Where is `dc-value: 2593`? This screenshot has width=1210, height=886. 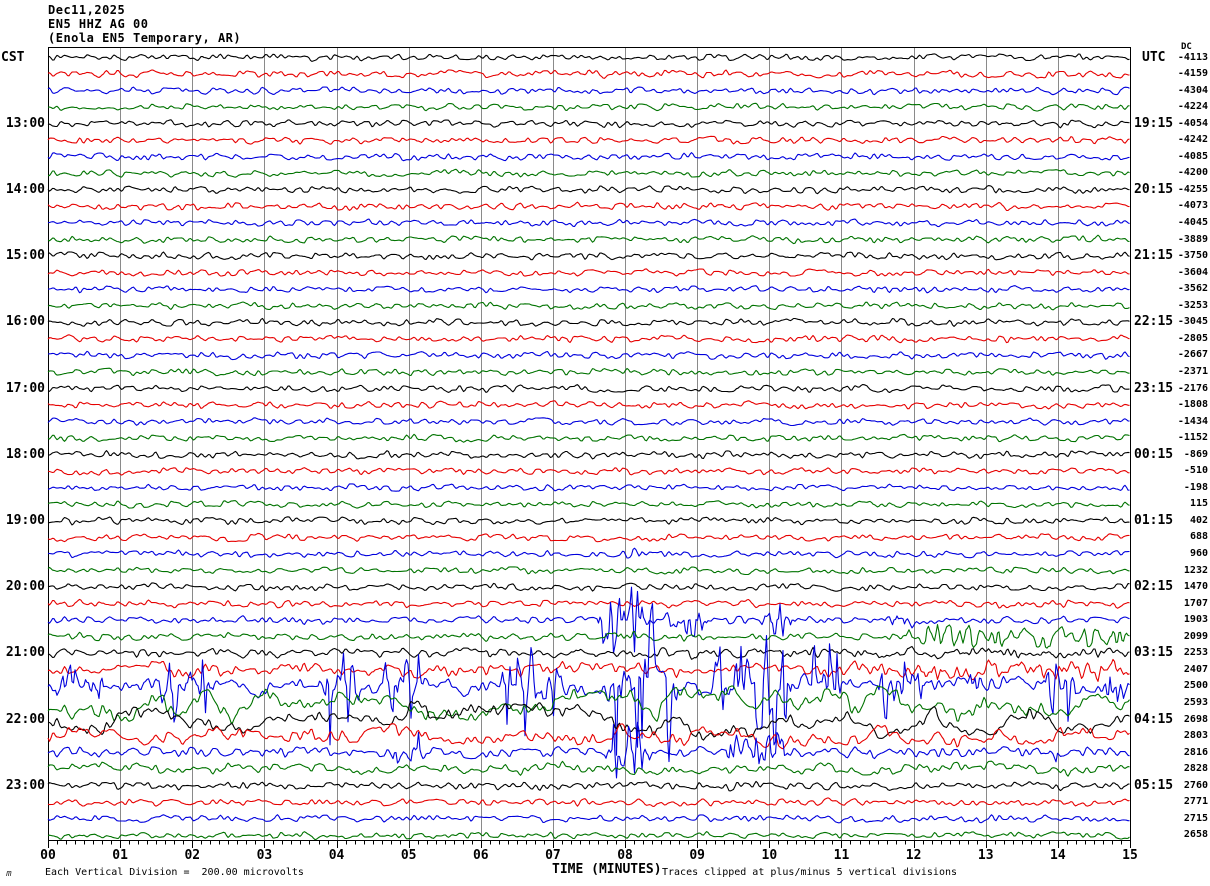
dc-value: 2593 is located at coordinates (1195, 702).